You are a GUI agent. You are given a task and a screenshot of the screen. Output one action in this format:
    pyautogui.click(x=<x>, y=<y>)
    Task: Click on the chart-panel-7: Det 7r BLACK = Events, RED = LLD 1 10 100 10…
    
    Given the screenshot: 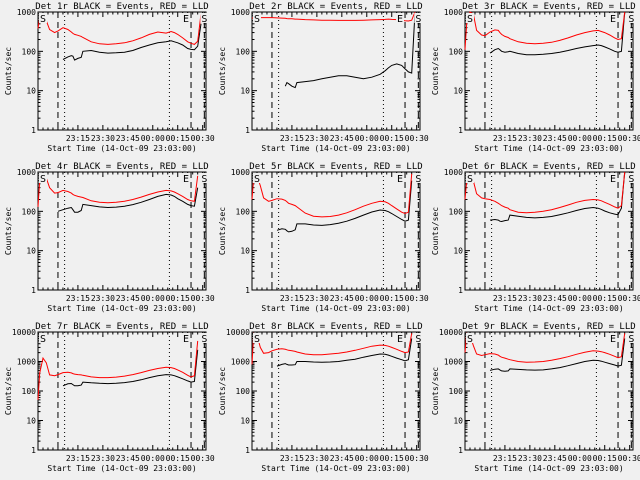 What is the action you would take?
    pyautogui.click(x=109, y=397)
    